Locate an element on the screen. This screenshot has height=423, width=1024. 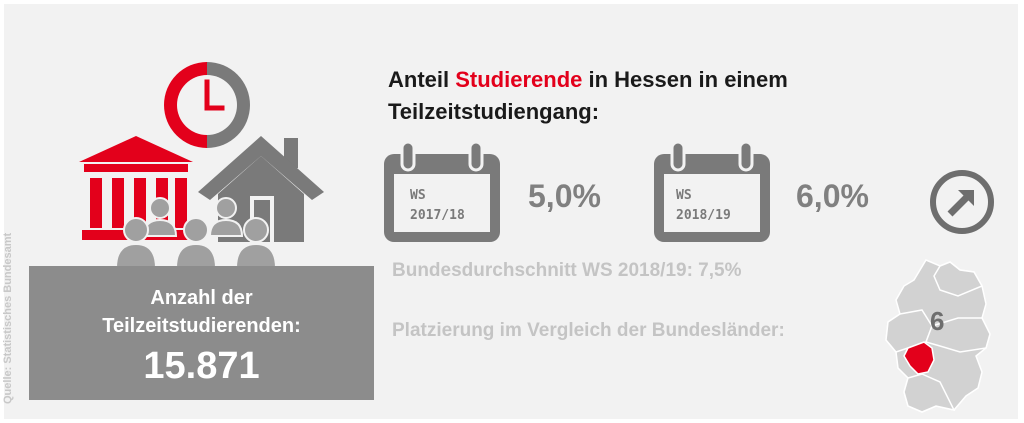
headline-part1: Anteil is located at coordinates (422, 79).